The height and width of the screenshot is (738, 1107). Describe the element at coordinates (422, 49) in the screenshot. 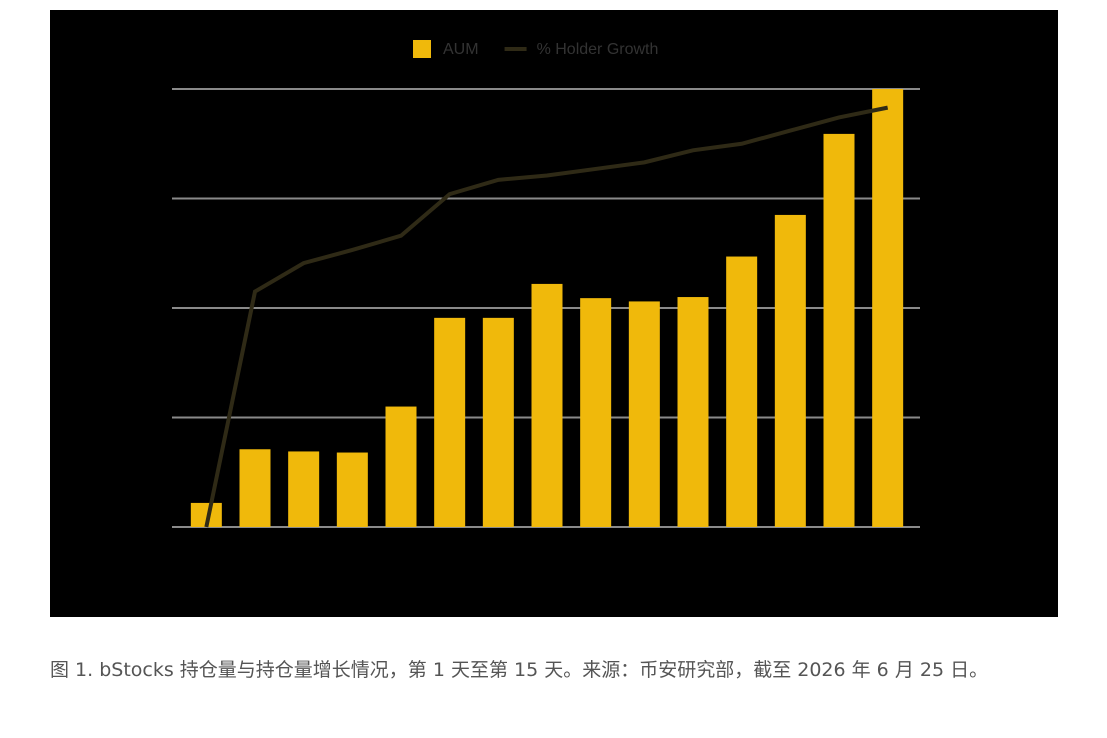

I see `legend-swatch` at that location.